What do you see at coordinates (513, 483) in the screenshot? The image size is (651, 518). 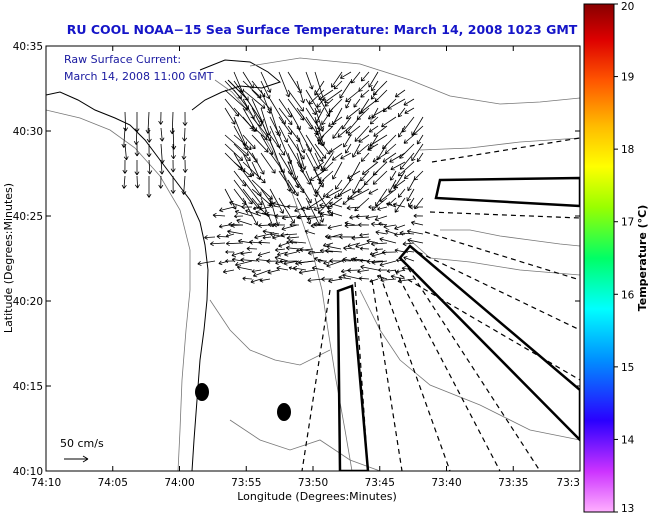 I see `x-tick-label: 73:35` at bounding box center [513, 483].